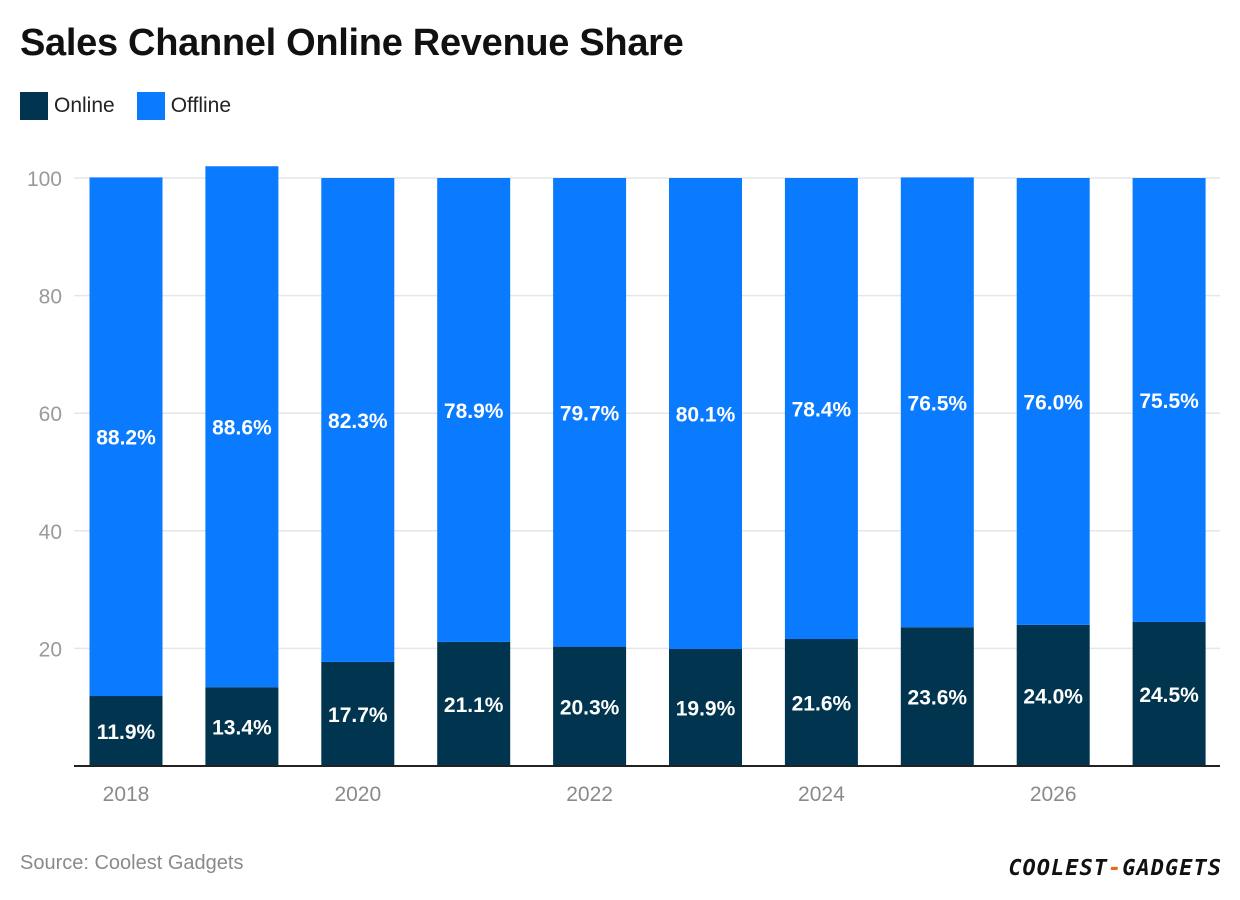 This screenshot has height=900, width=1240. What do you see at coordinates (132, 863) in the screenshot?
I see `source-note: Source: Coolest Gadgets` at bounding box center [132, 863].